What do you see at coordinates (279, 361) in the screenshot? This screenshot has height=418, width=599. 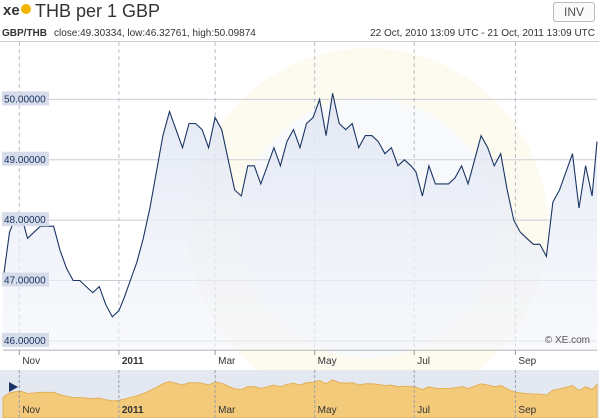 I see `x-axis-labels: Nov 2011 Mar May Jul Sep` at bounding box center [279, 361].